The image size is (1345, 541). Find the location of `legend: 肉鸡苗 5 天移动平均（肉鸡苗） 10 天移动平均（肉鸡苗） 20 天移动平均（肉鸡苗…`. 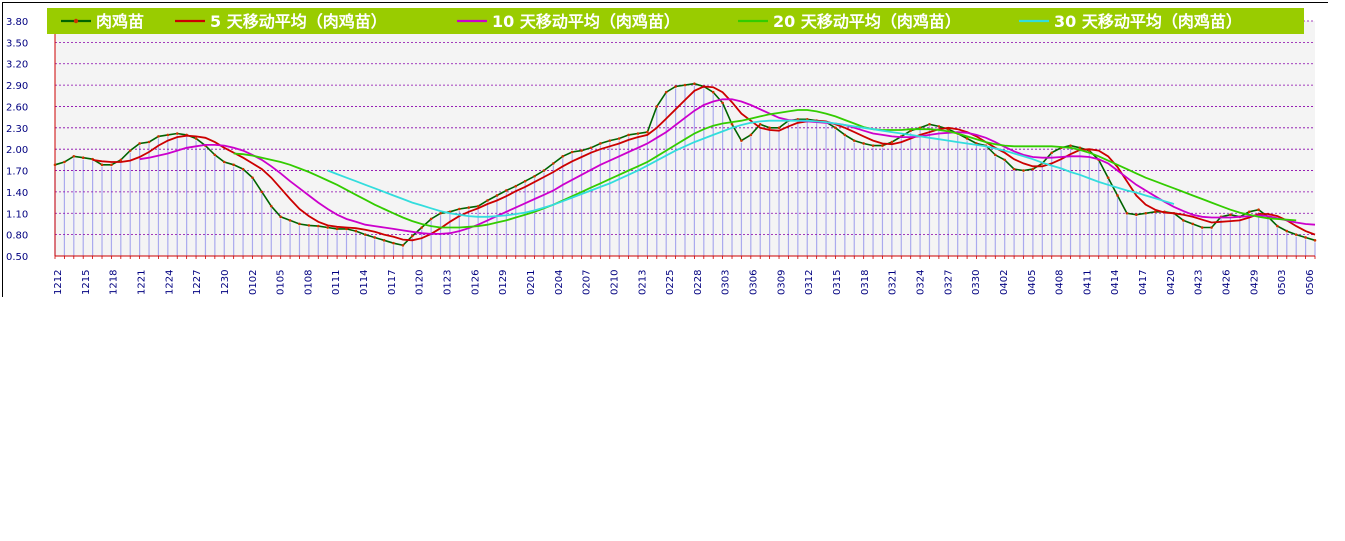

legend: 肉鸡苗 5 天移动平均（肉鸡苗） 10 天移动平均（肉鸡苗） 20 天移动平均（肉鸡苗… is located at coordinates (675, 21).